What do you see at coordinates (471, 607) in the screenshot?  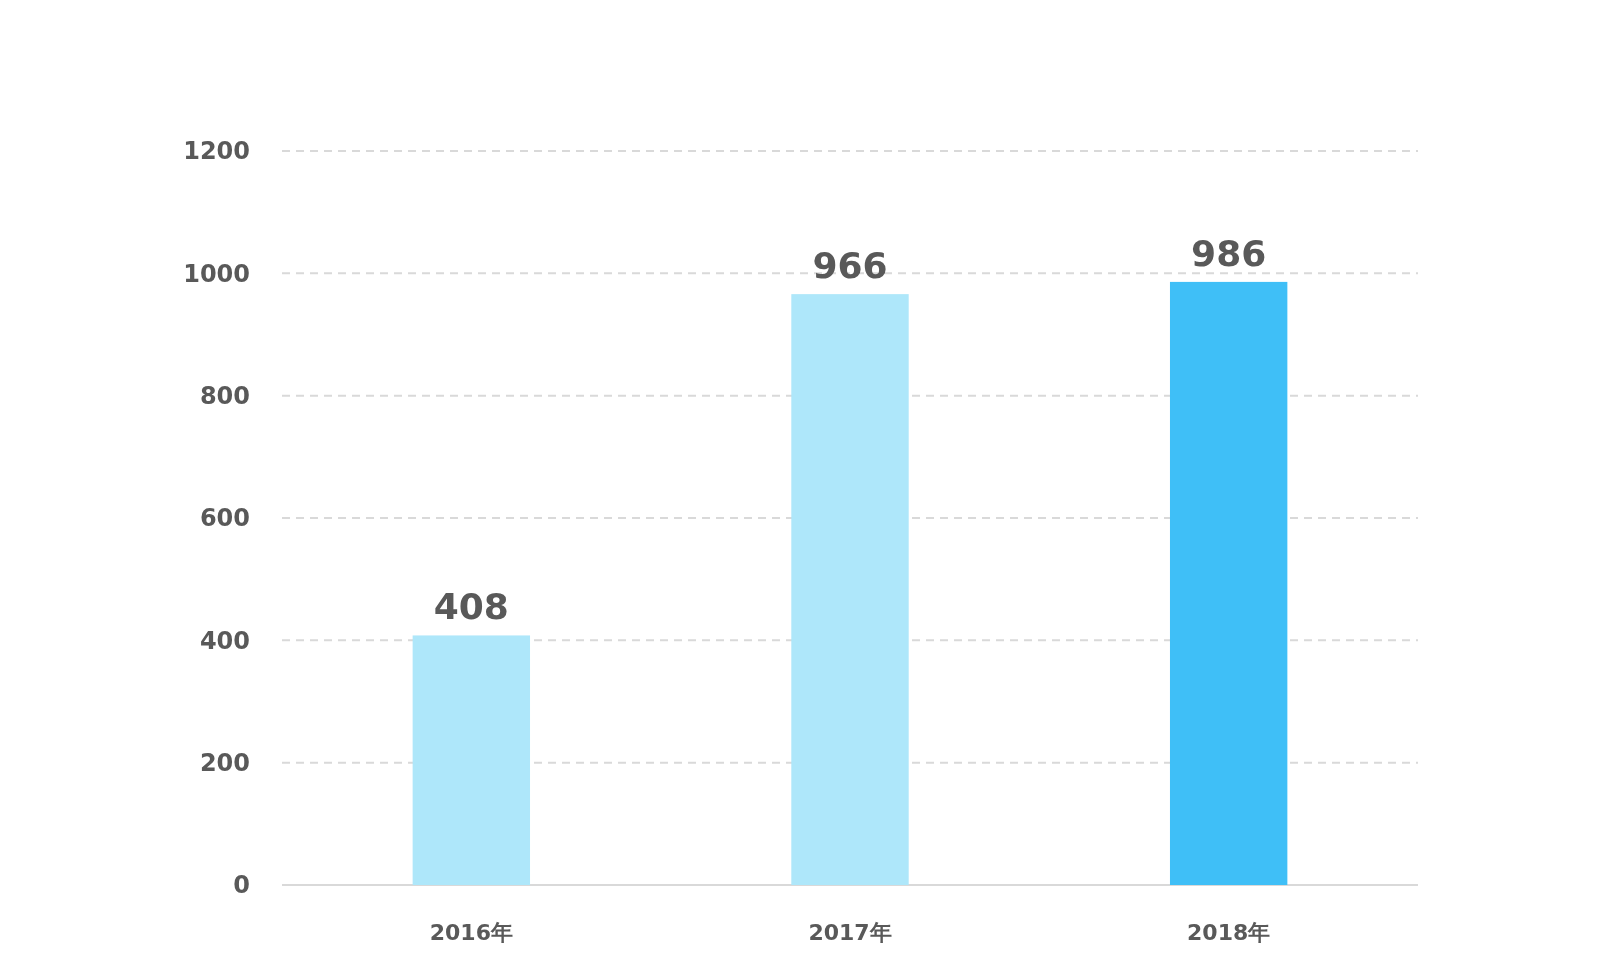 I see `data-label: 408` at bounding box center [471, 607].